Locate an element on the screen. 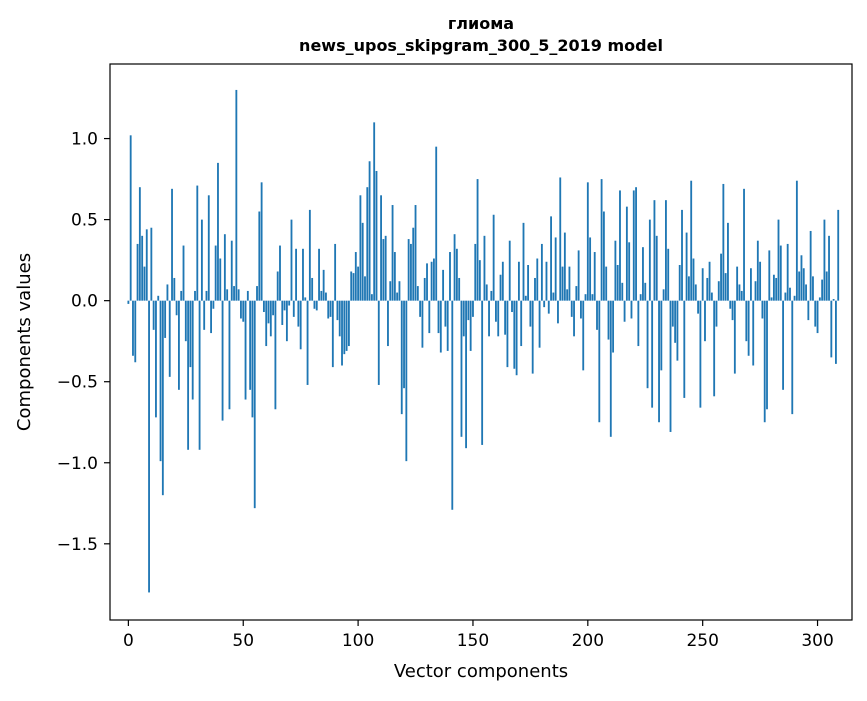 The image size is (867, 701). y-axis-label: Components values is located at coordinates (24, 342).